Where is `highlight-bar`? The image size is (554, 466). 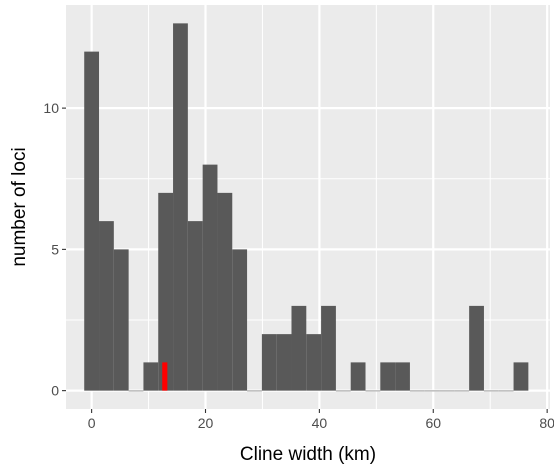
highlight-bar is located at coordinates (165, 376).